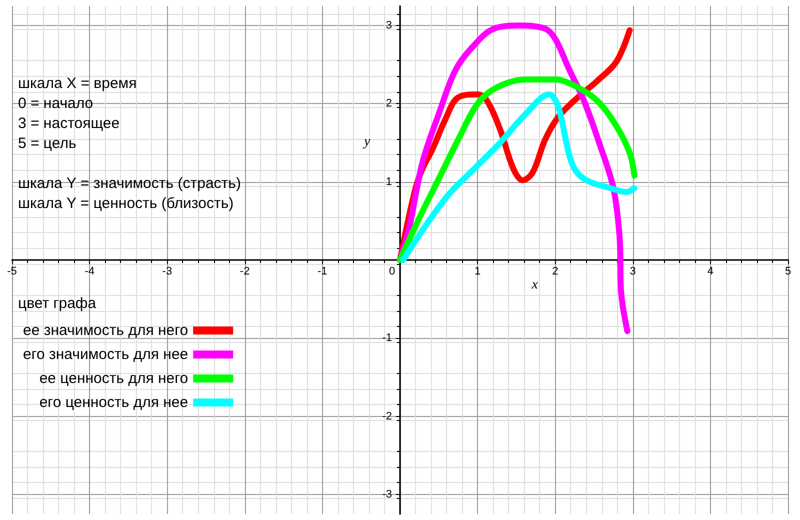  What do you see at coordinates (77, 83) in the screenshot?
I see `annotation: шкала X = время` at bounding box center [77, 83].